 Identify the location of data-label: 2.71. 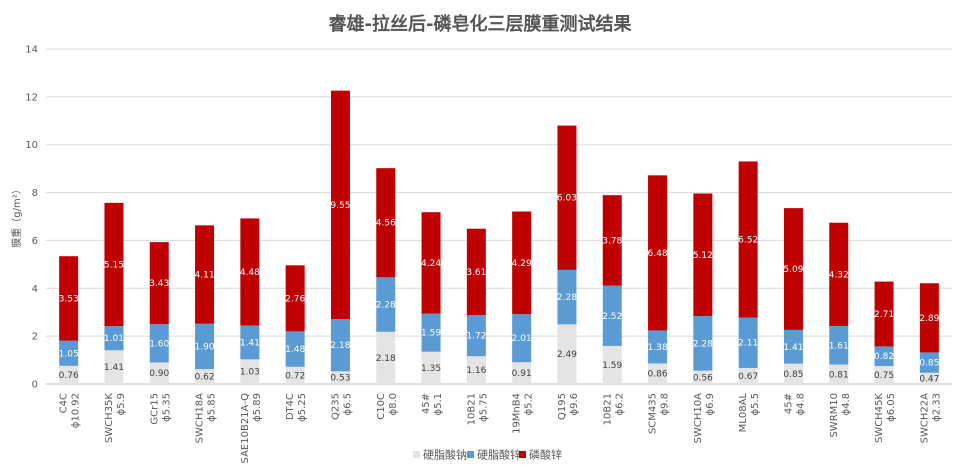
(884, 315).